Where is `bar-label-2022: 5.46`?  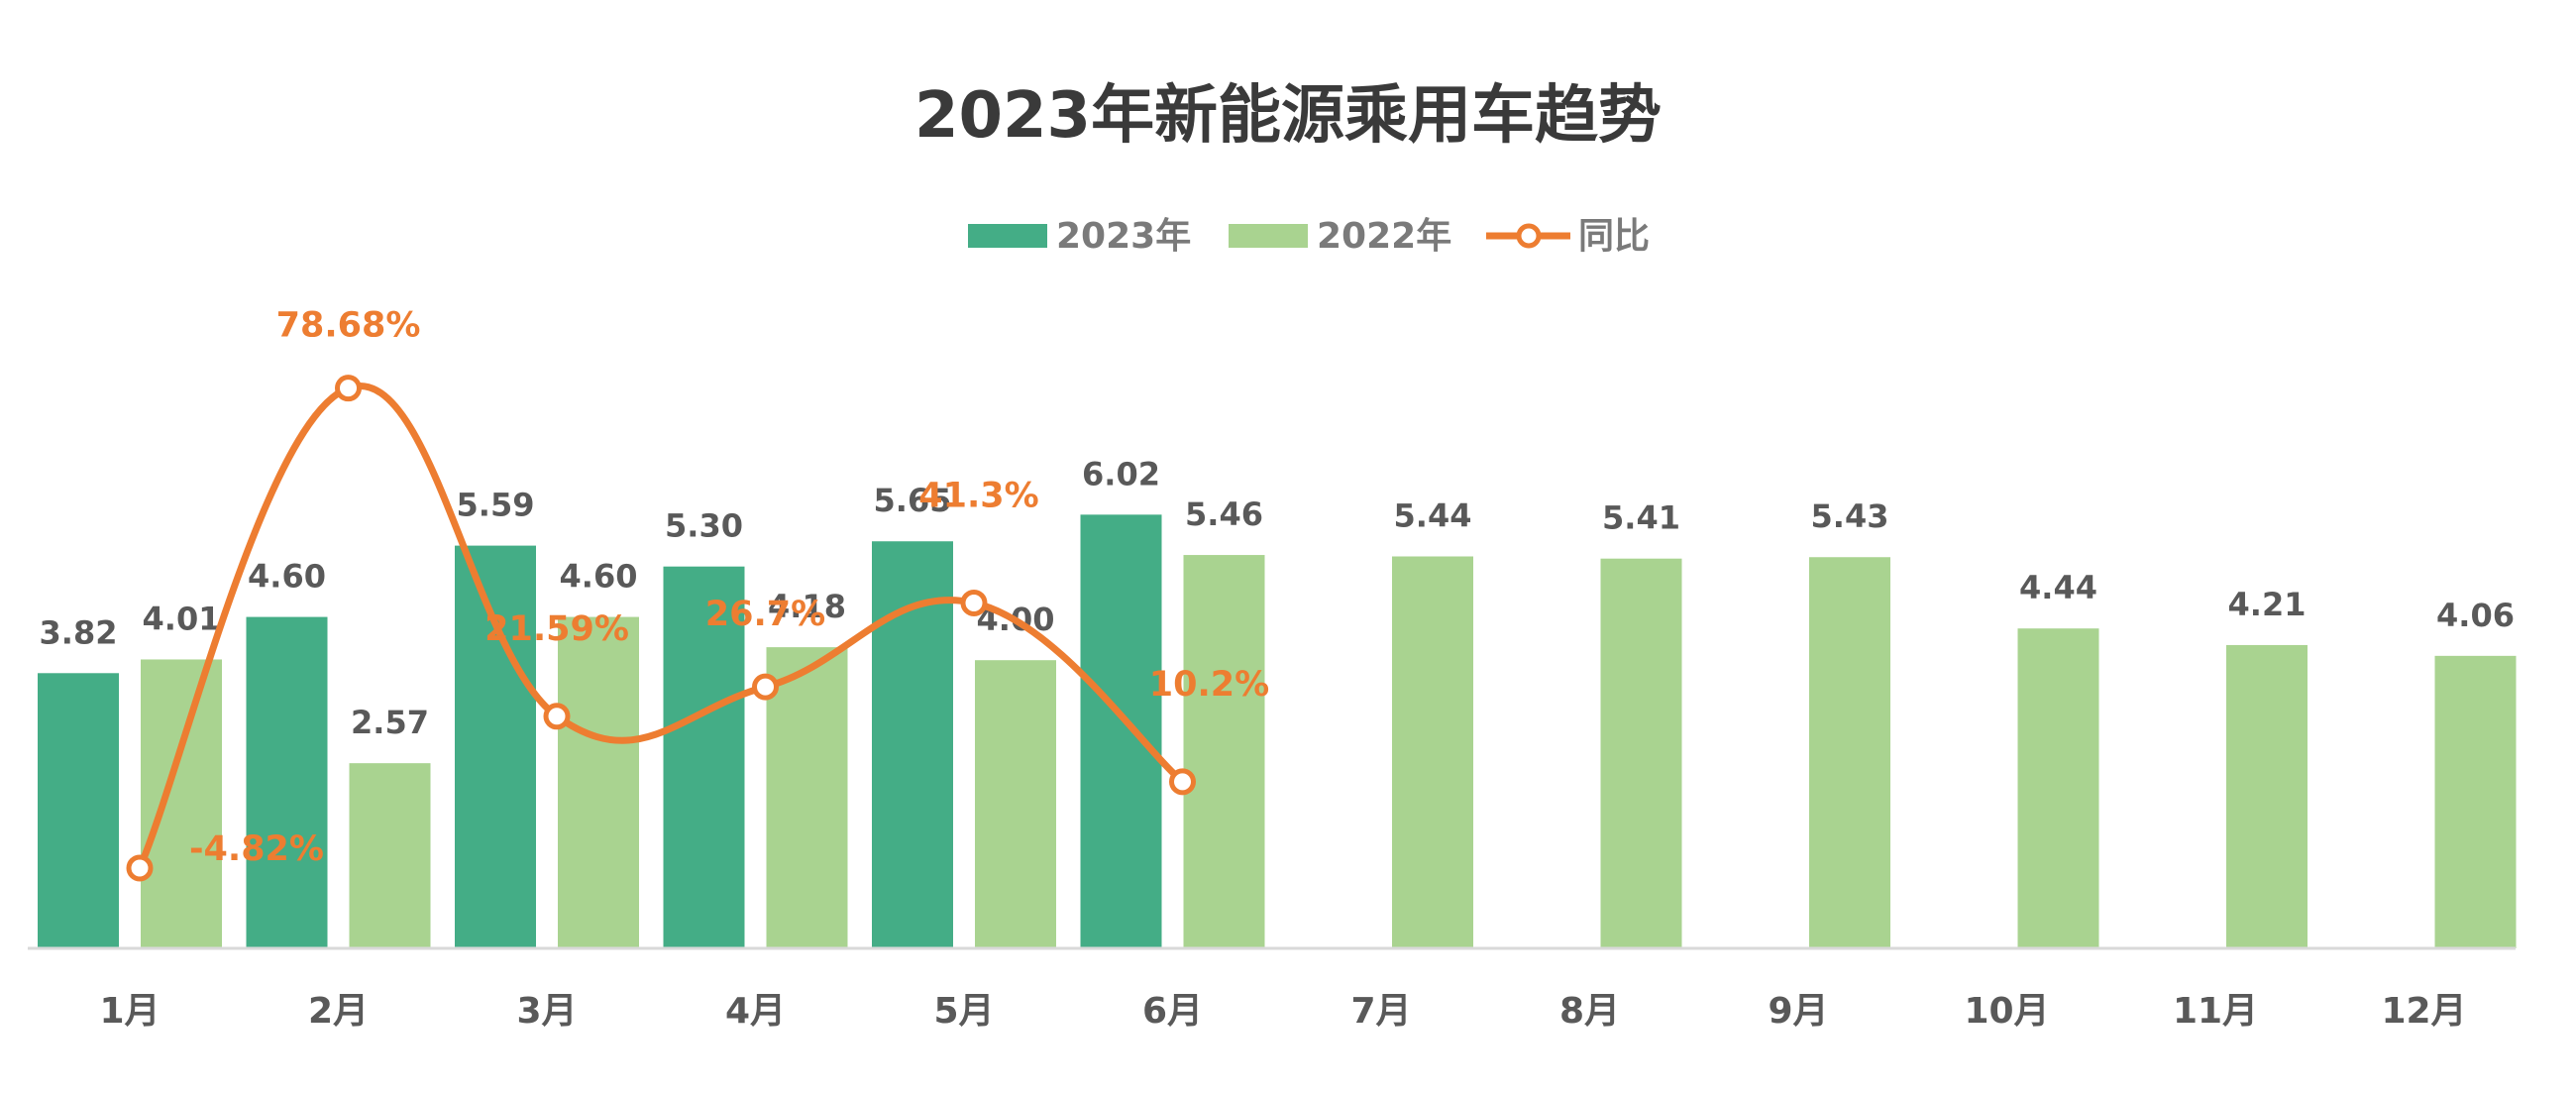 bar-label-2022: 5.46 is located at coordinates (1224, 514).